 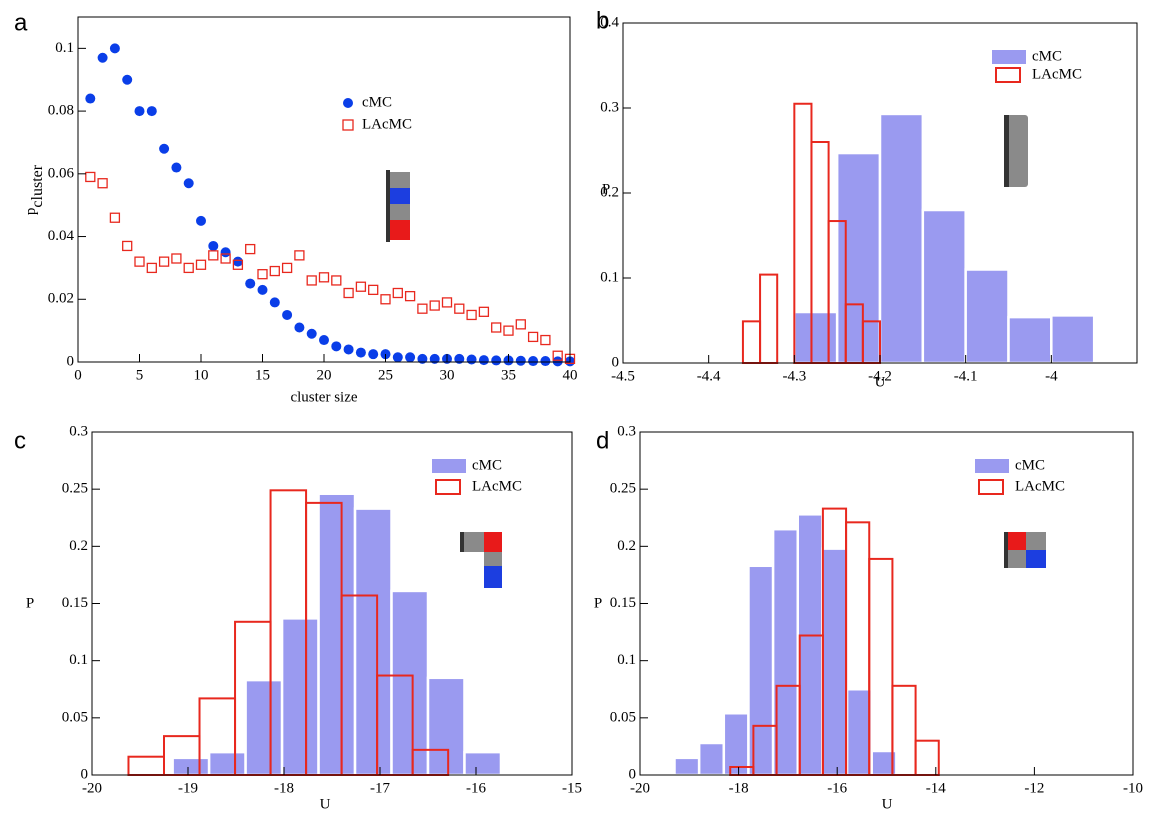 I want to click on x-axis-label: U, so click(x=887, y=804).